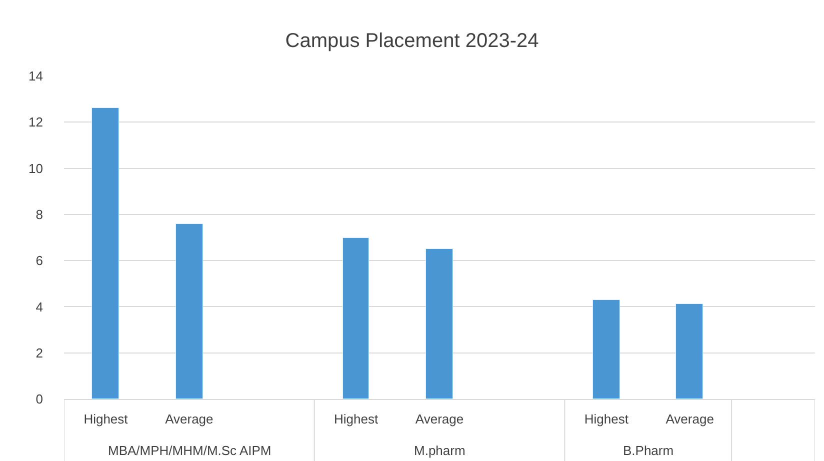  What do you see at coordinates (412, 41) in the screenshot?
I see `chart-title: Campus Placement 2023-24` at bounding box center [412, 41].